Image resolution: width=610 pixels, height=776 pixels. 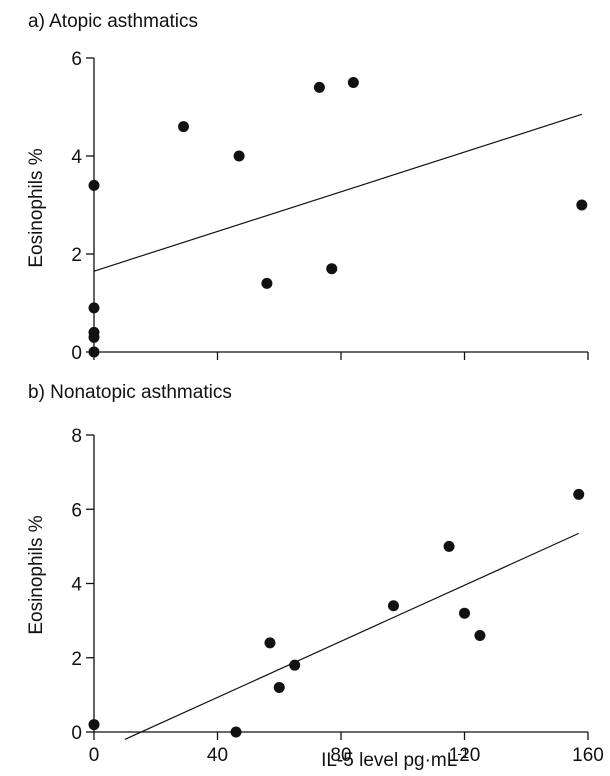 I want to click on panel-b-x-axis-title: IL-5 level pg·mL-1, so click(x=395, y=758).